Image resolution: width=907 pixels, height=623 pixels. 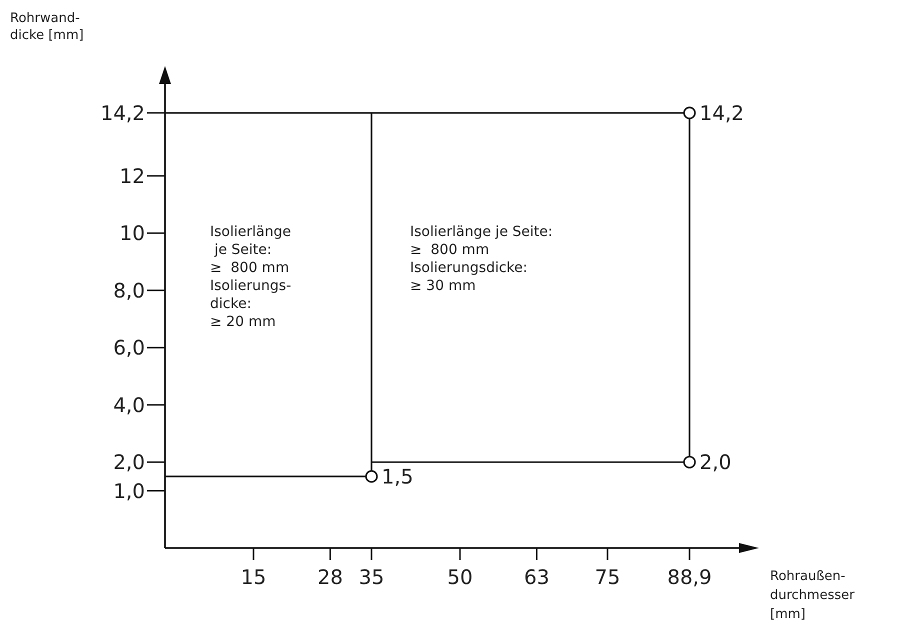 What do you see at coordinates (132, 176) in the screenshot?
I see `y-tick-label: 12` at bounding box center [132, 176].